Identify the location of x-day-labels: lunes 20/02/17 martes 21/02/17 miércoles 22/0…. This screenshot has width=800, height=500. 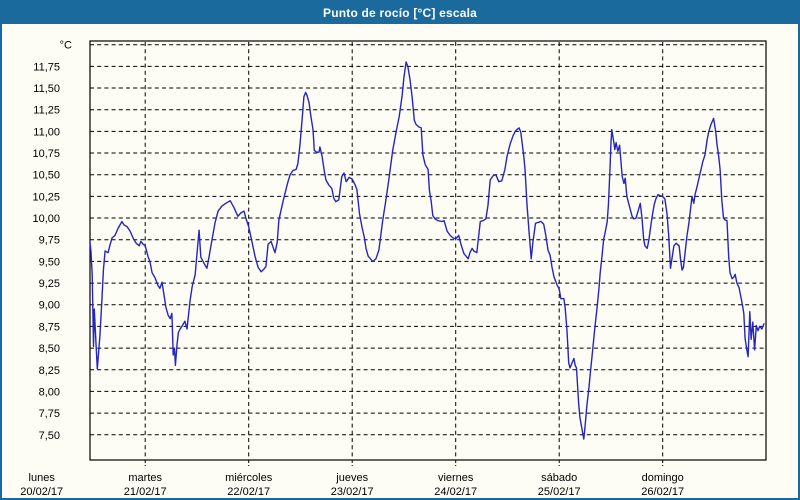
(352, 485).